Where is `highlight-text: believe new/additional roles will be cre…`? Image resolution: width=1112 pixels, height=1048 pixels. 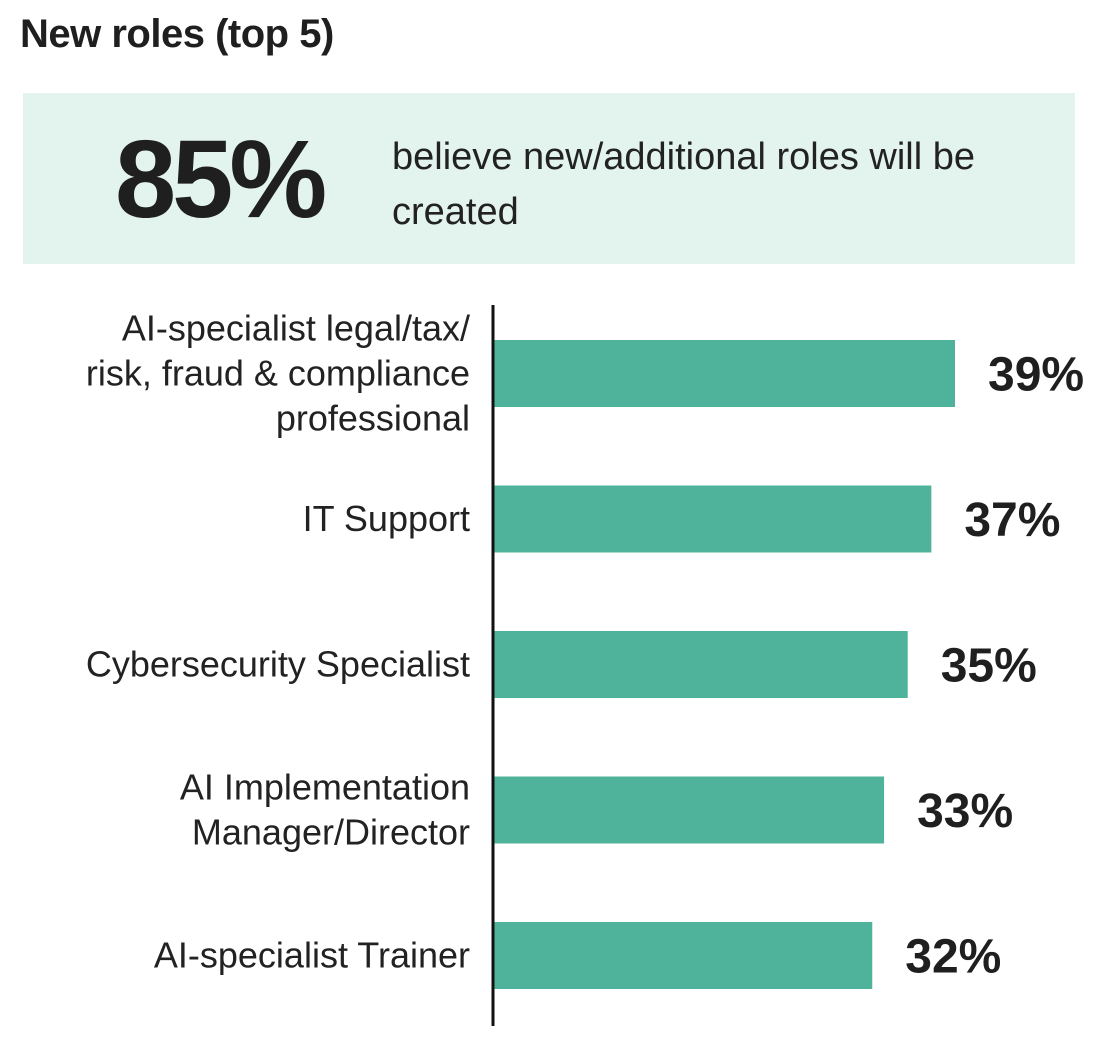 highlight-text: believe new/additional roles will be cre… is located at coordinates (684, 184).